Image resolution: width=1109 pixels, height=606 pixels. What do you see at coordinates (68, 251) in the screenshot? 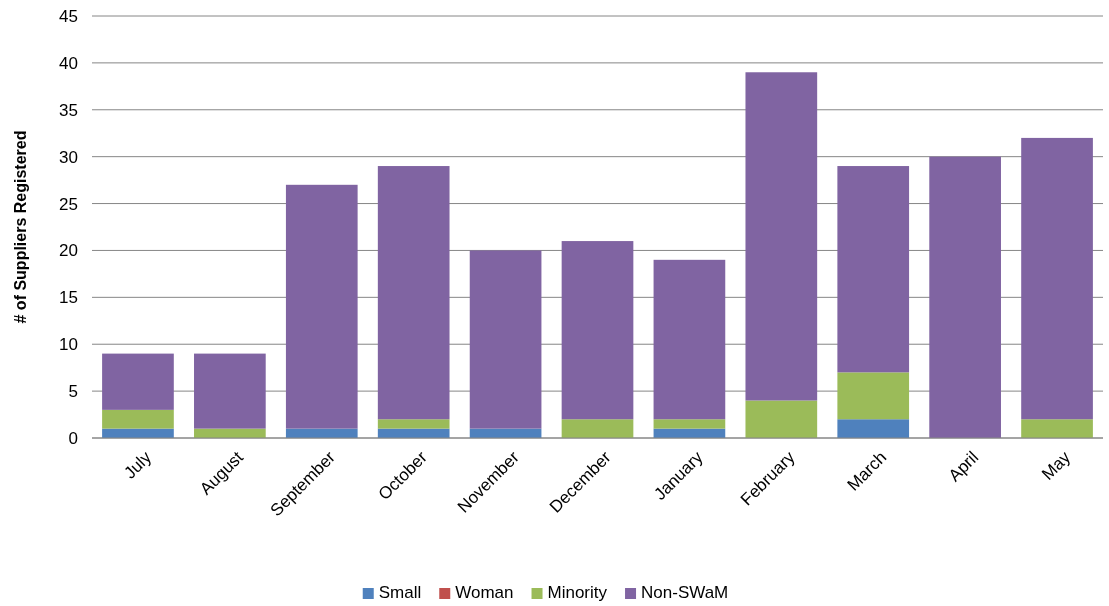
I see `y-tick-label: 20` at bounding box center [68, 251].